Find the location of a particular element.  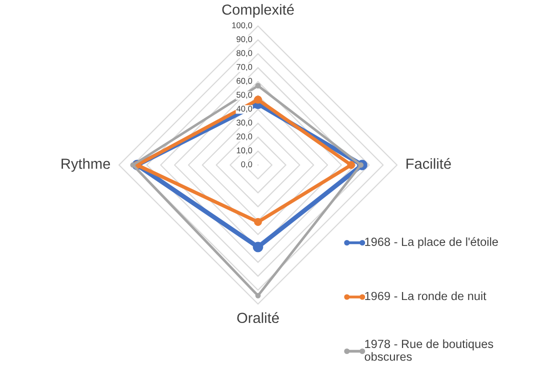

y-tick-label: 60,0 is located at coordinates (244, 81).